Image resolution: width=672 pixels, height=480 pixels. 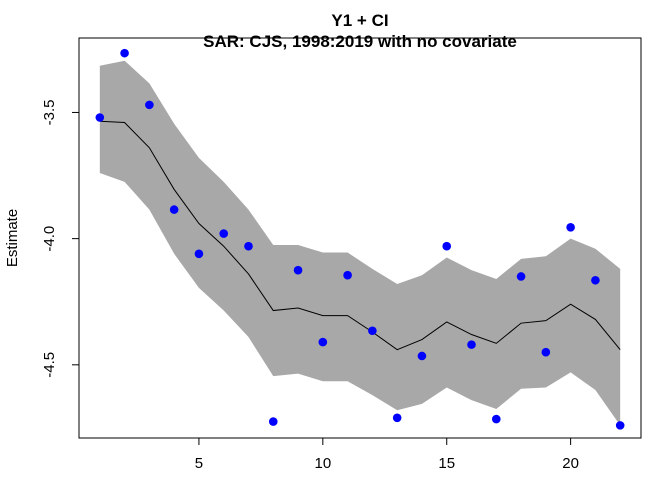 What do you see at coordinates (49, 113) in the screenshot?
I see `y-tick-label: -3.5` at bounding box center [49, 113].